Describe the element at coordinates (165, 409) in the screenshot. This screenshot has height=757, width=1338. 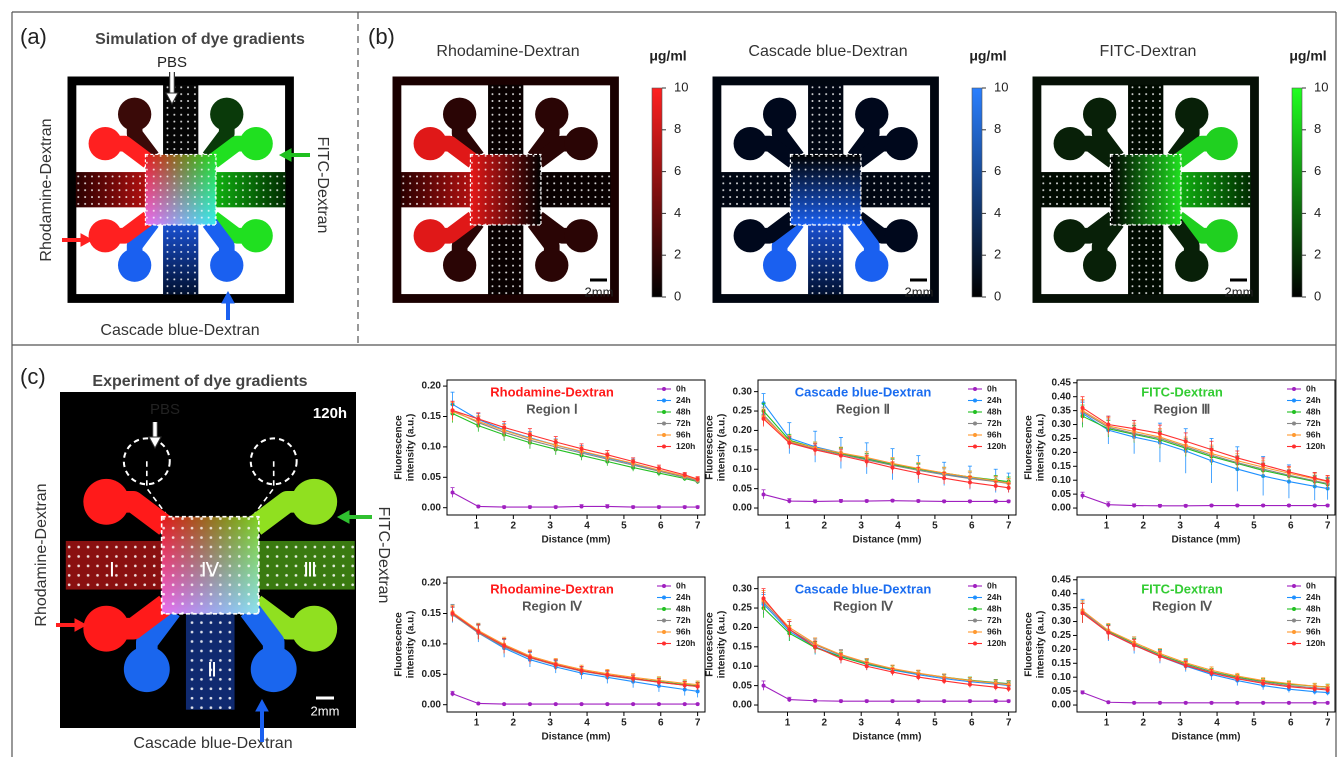
I see `inlet-label: PBS` at that location.